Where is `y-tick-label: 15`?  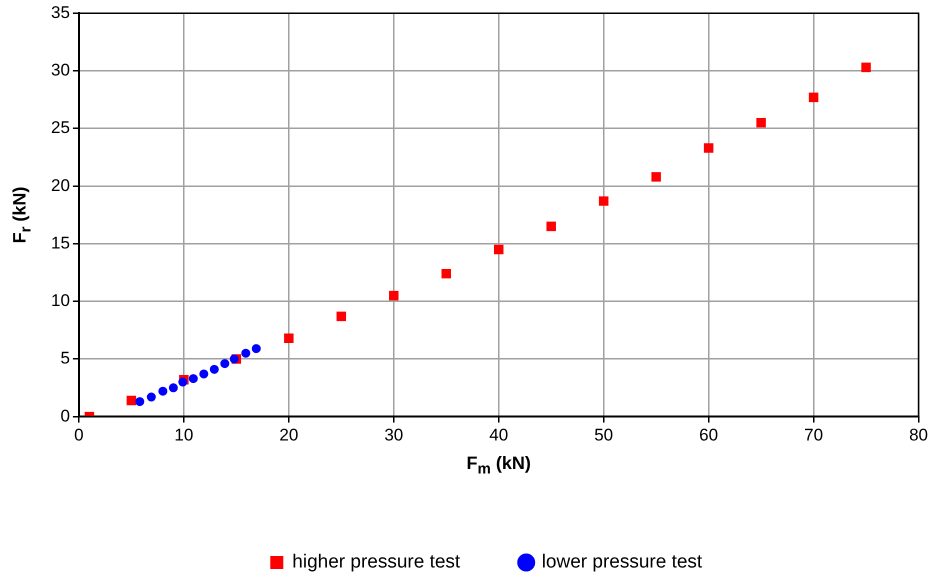 y-tick-label: 15 is located at coordinates (60, 242).